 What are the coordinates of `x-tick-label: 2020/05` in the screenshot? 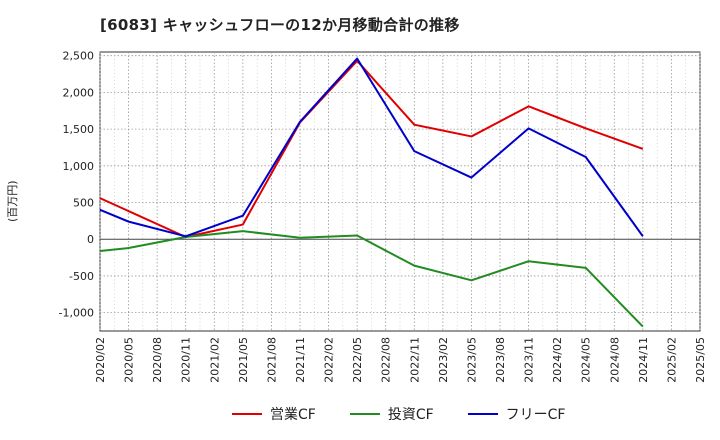 It's located at (129, 360).